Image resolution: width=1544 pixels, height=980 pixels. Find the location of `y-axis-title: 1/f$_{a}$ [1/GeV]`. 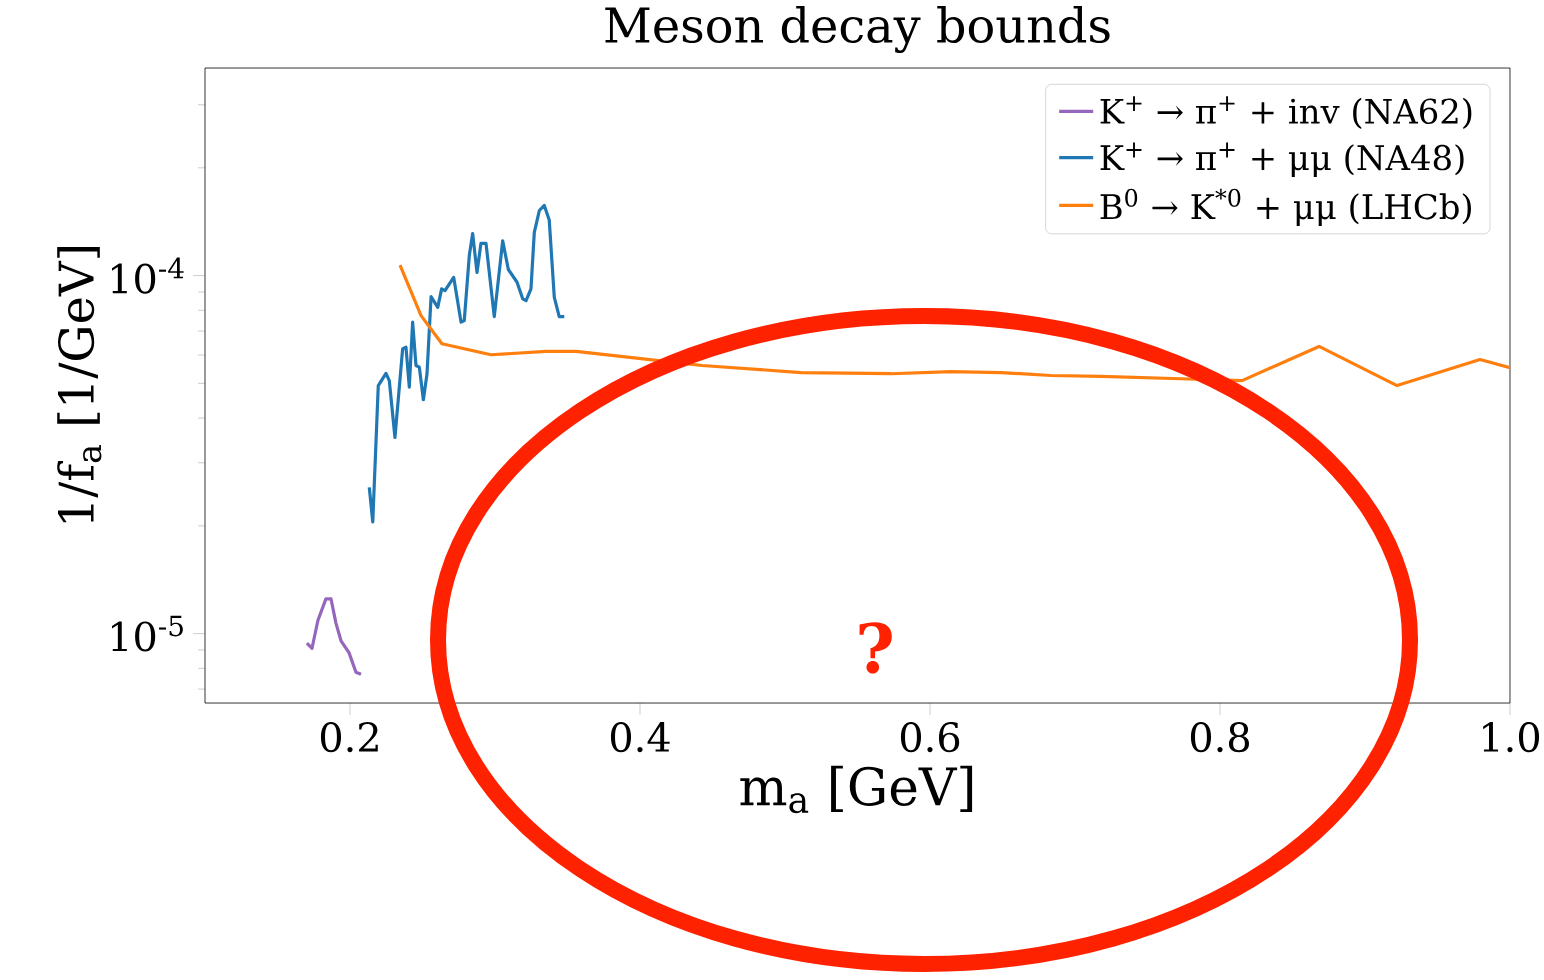

y-axis-title: 1/f$_{a}$ [1/GeV] is located at coordinates (79, 385).